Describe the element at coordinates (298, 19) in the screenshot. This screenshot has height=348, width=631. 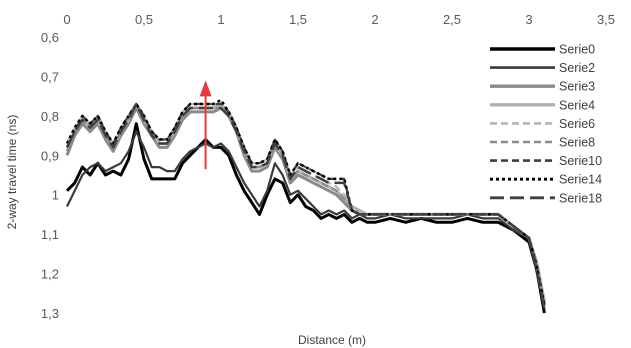
I see `x-tick-label: 1,5` at that location.